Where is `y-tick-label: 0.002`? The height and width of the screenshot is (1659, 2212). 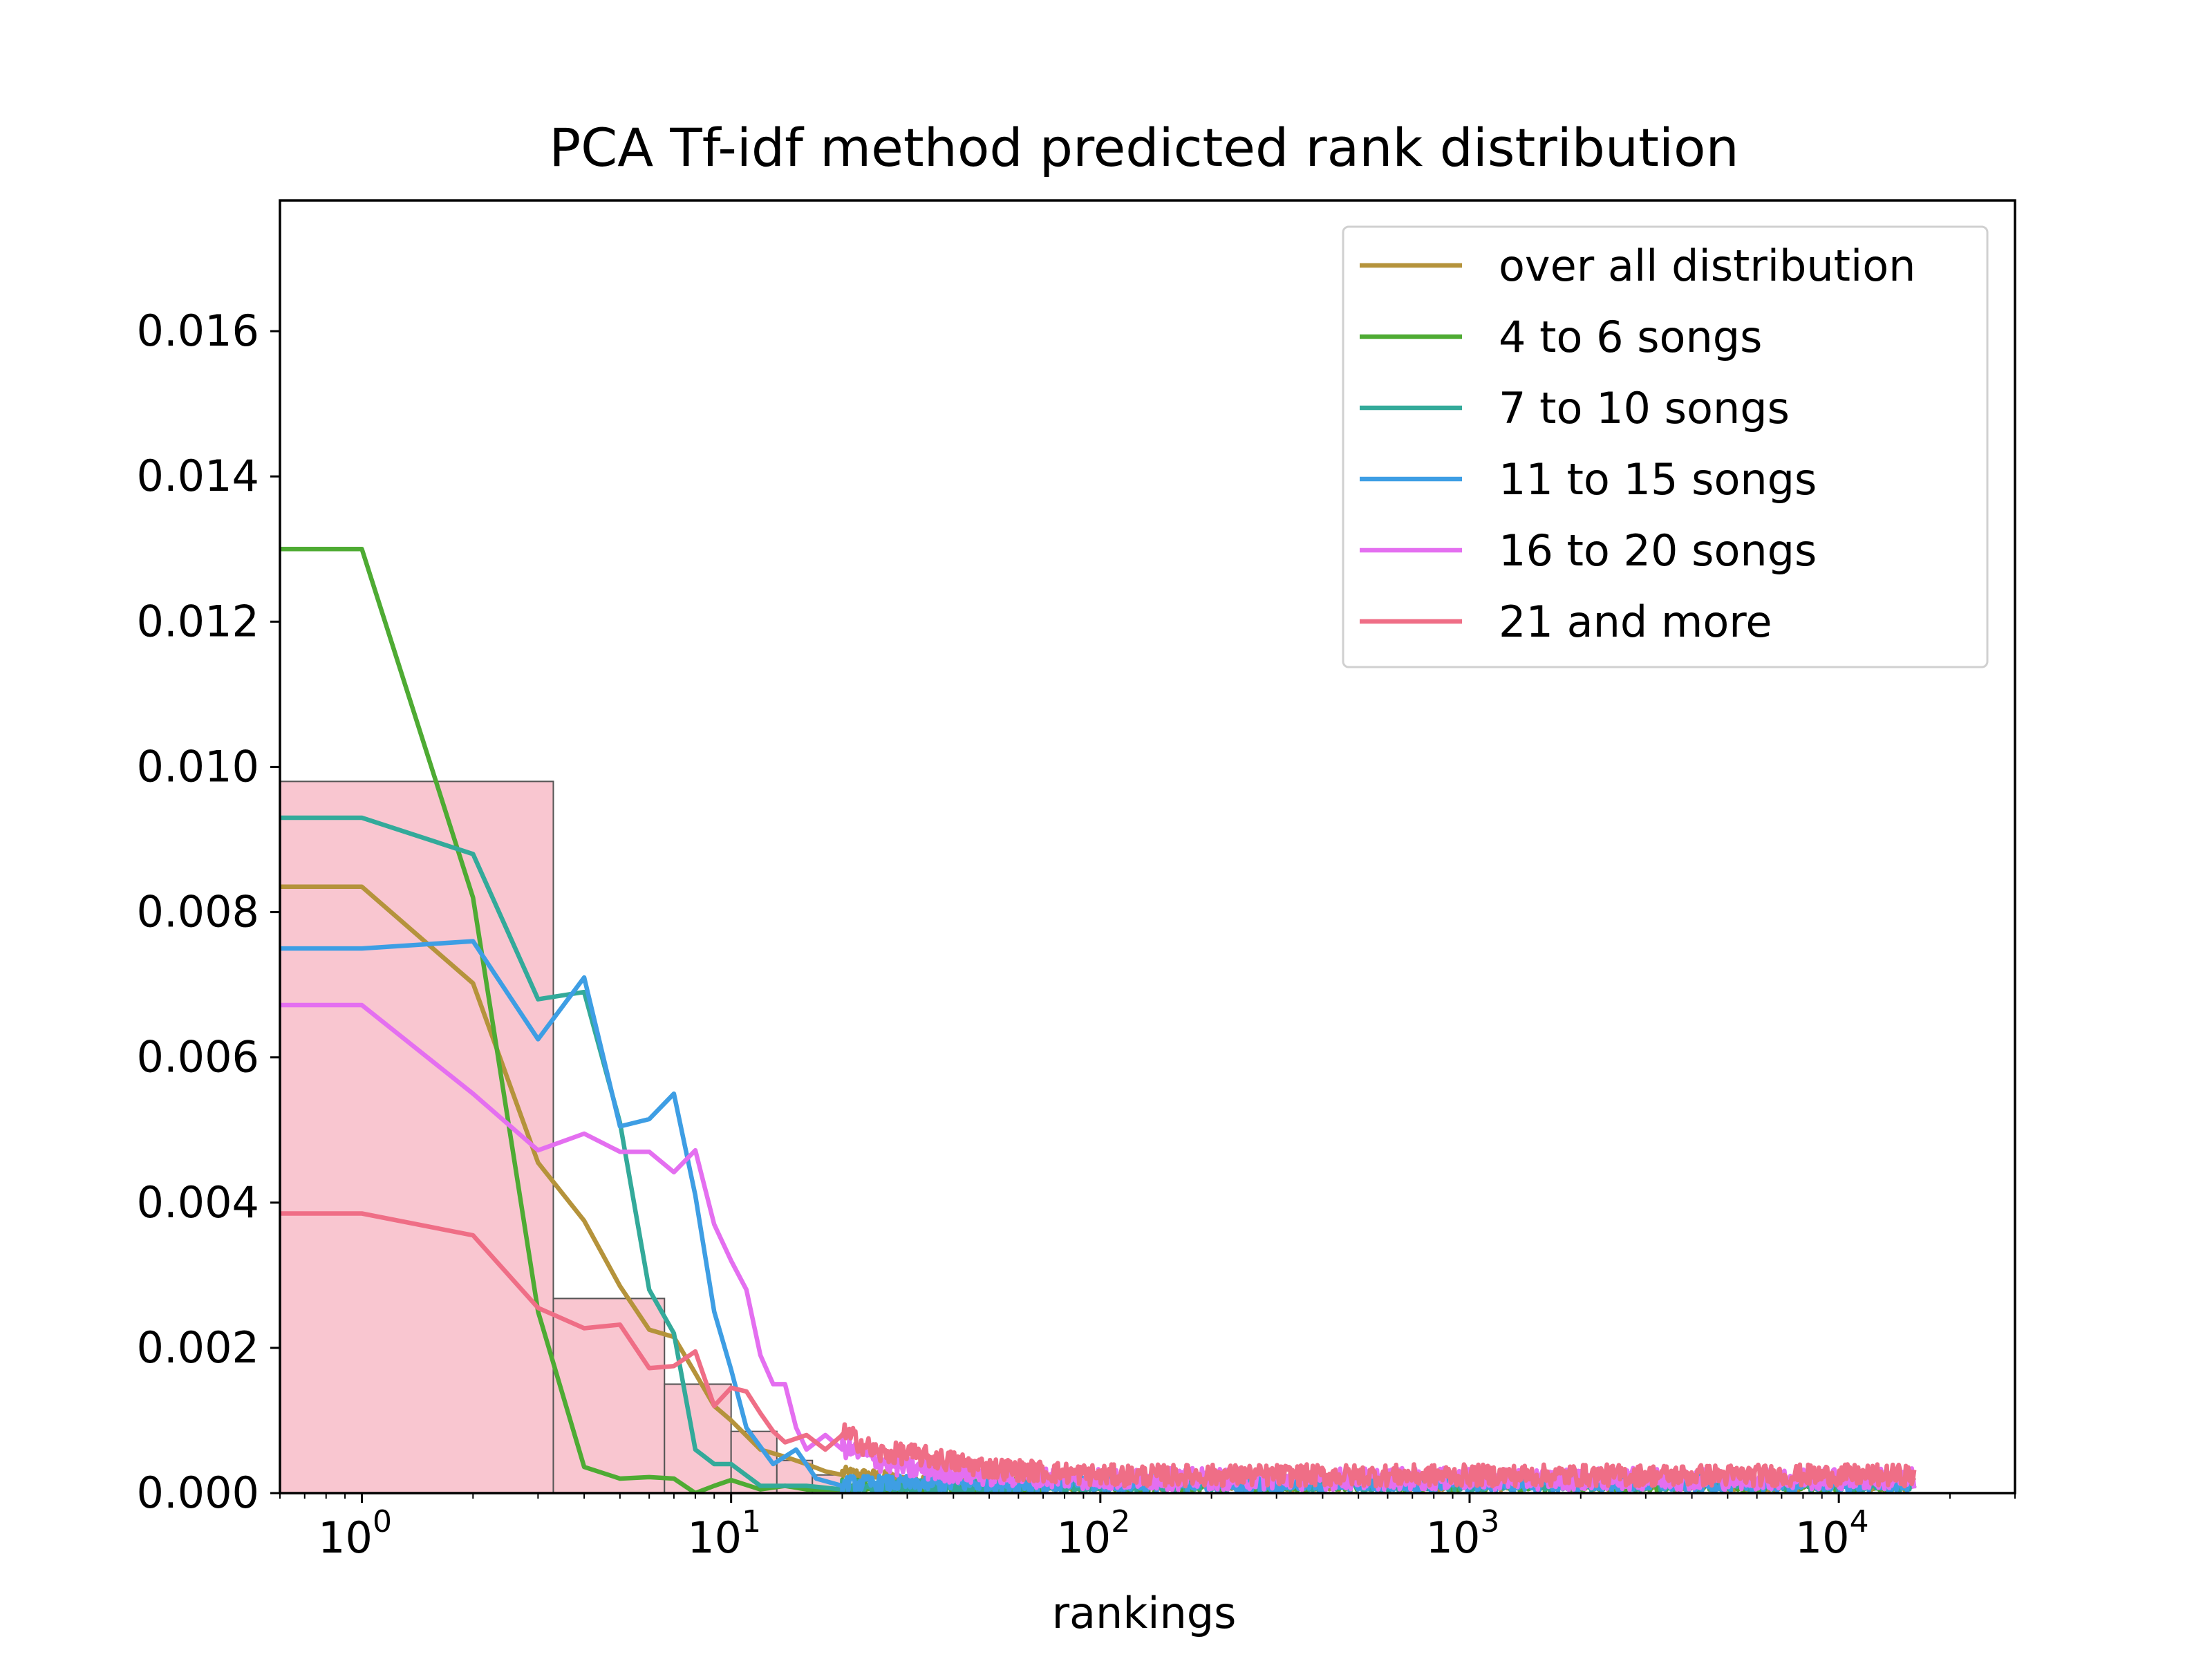
y-tick-label: 0.002 is located at coordinates (198, 1347).